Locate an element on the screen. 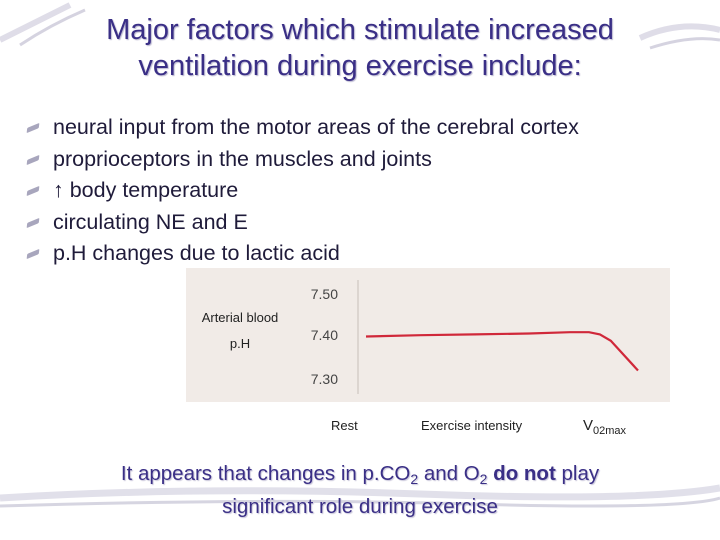  list-item: p.H changes due to lactic acid is located at coordinates (366, 254).